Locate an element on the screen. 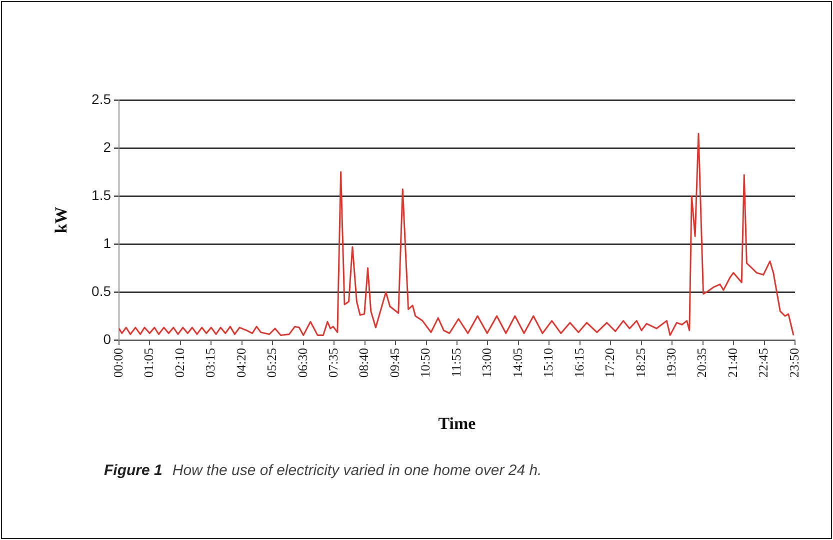 The width and height of the screenshot is (833, 540). x-tick-label: 10:50 is located at coordinates (425, 363).